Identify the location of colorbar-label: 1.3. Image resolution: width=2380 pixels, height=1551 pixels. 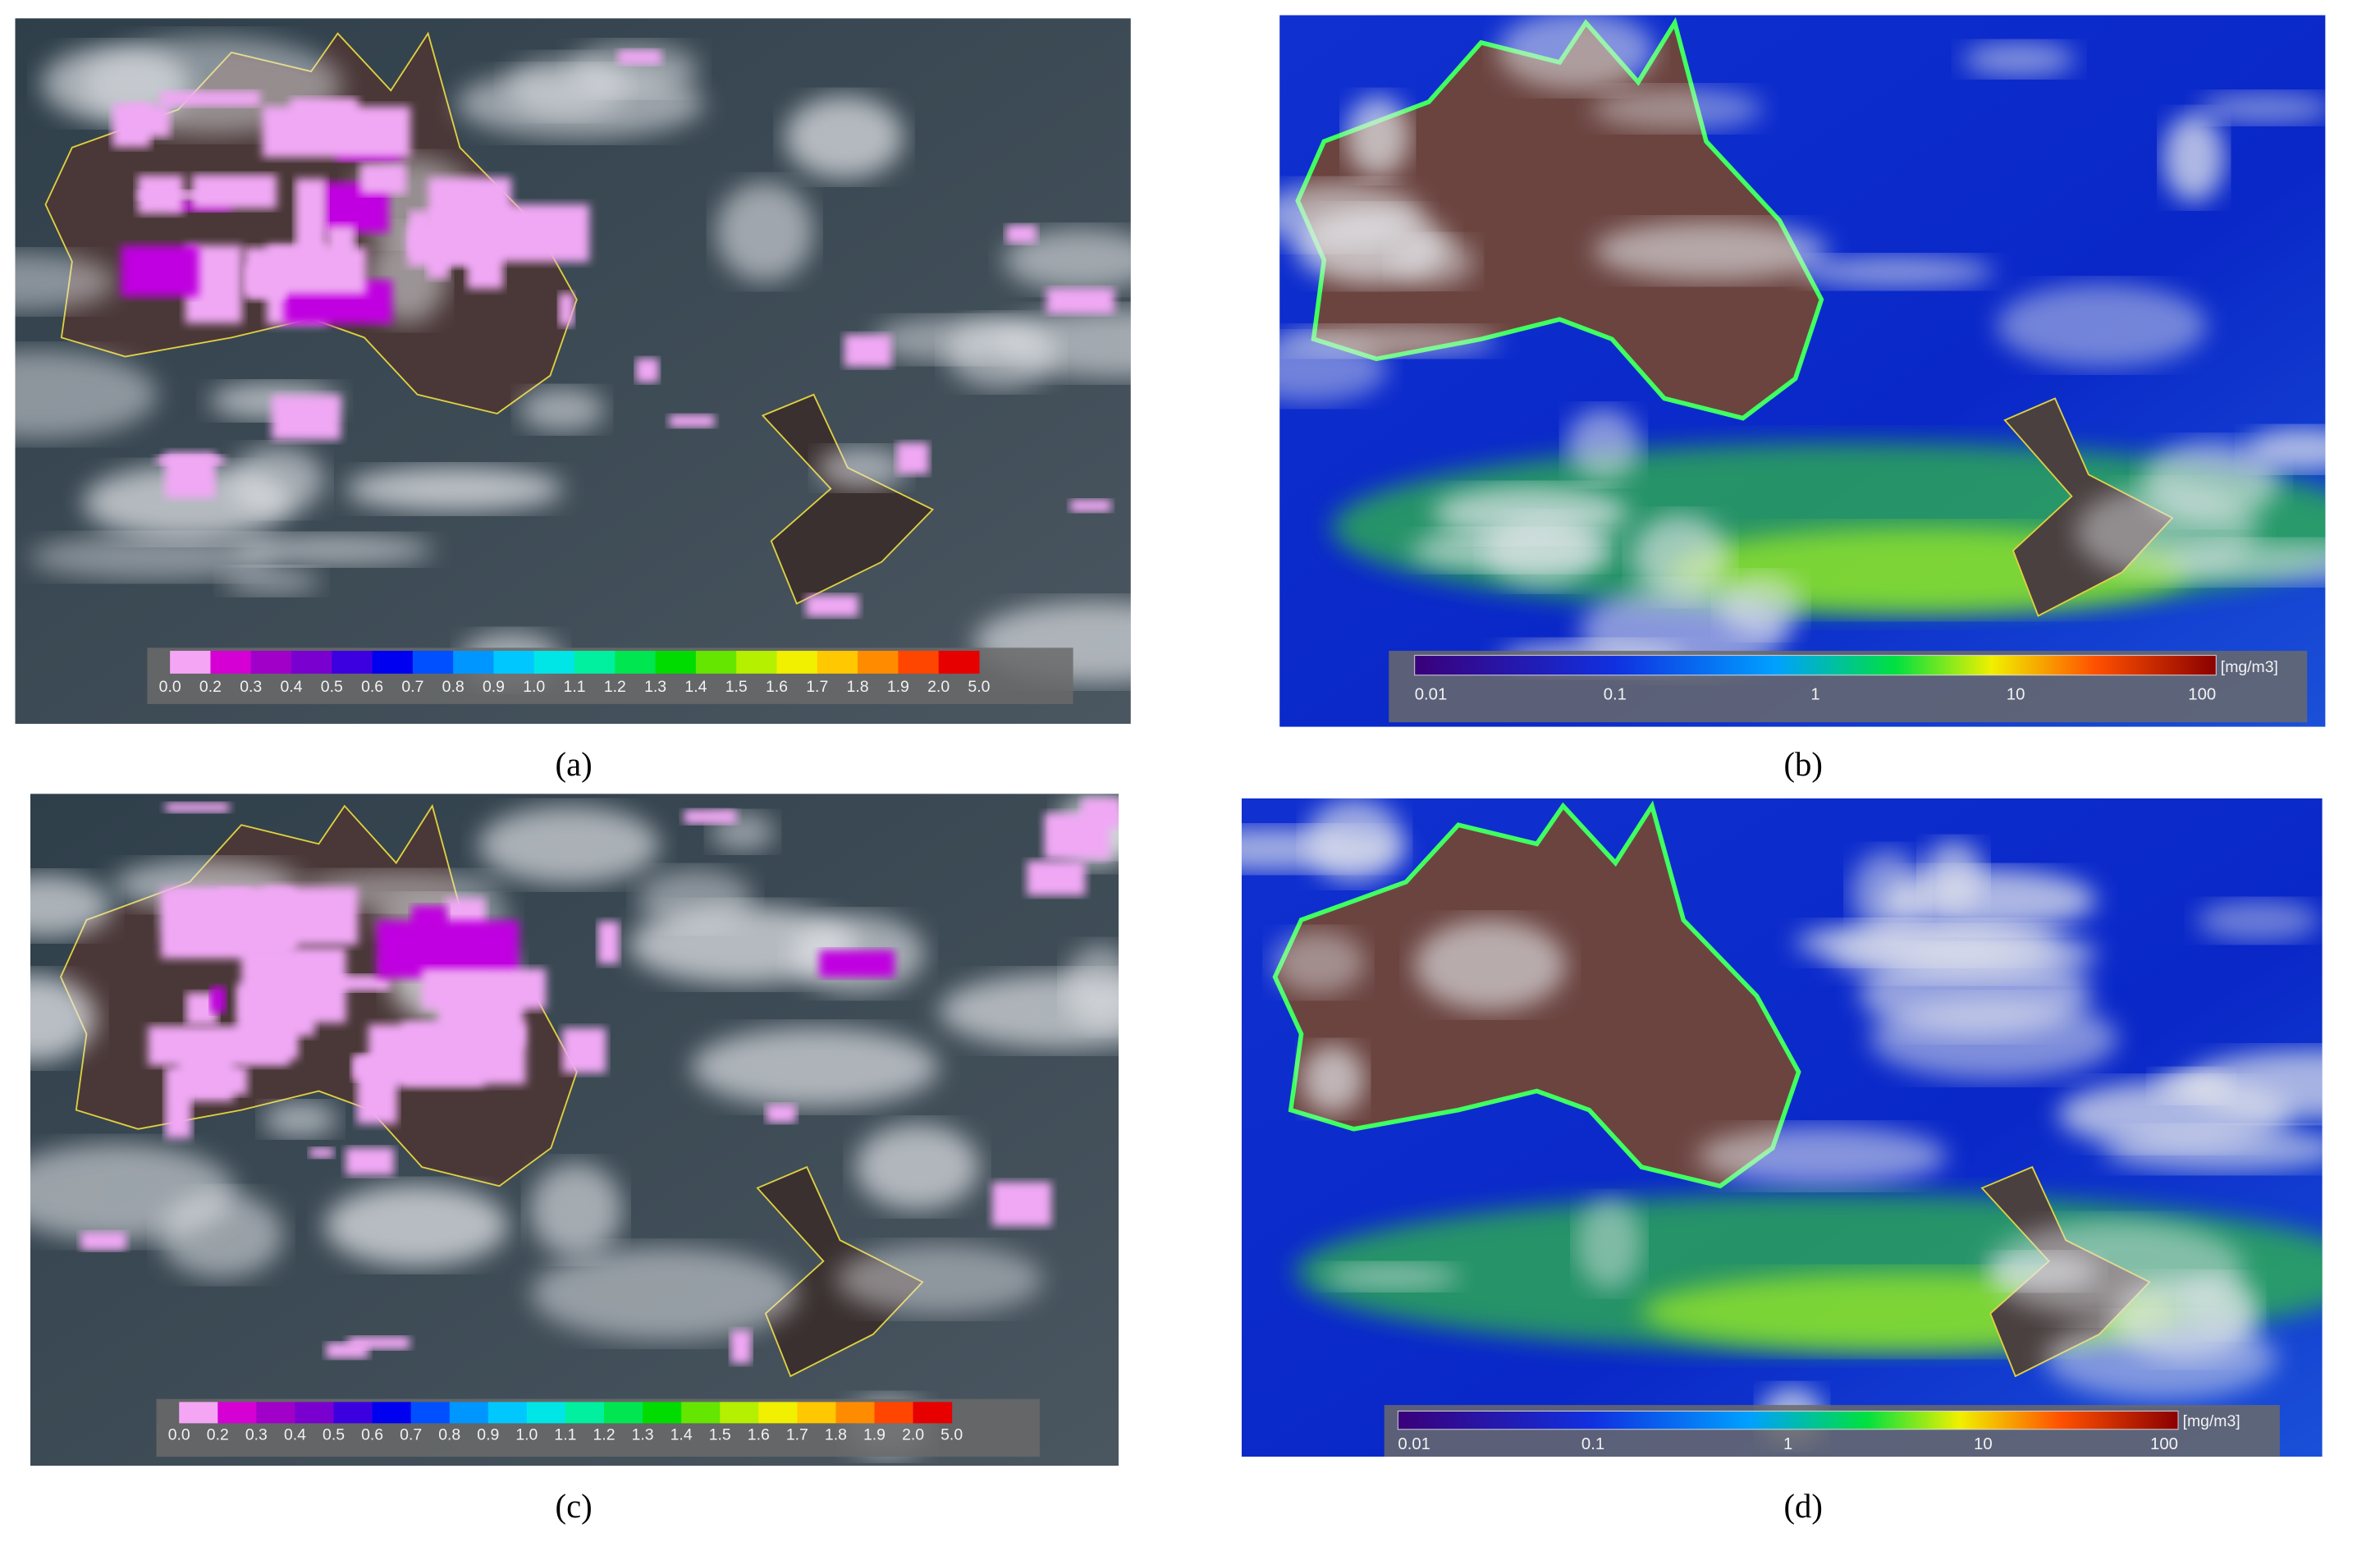
(655, 687).